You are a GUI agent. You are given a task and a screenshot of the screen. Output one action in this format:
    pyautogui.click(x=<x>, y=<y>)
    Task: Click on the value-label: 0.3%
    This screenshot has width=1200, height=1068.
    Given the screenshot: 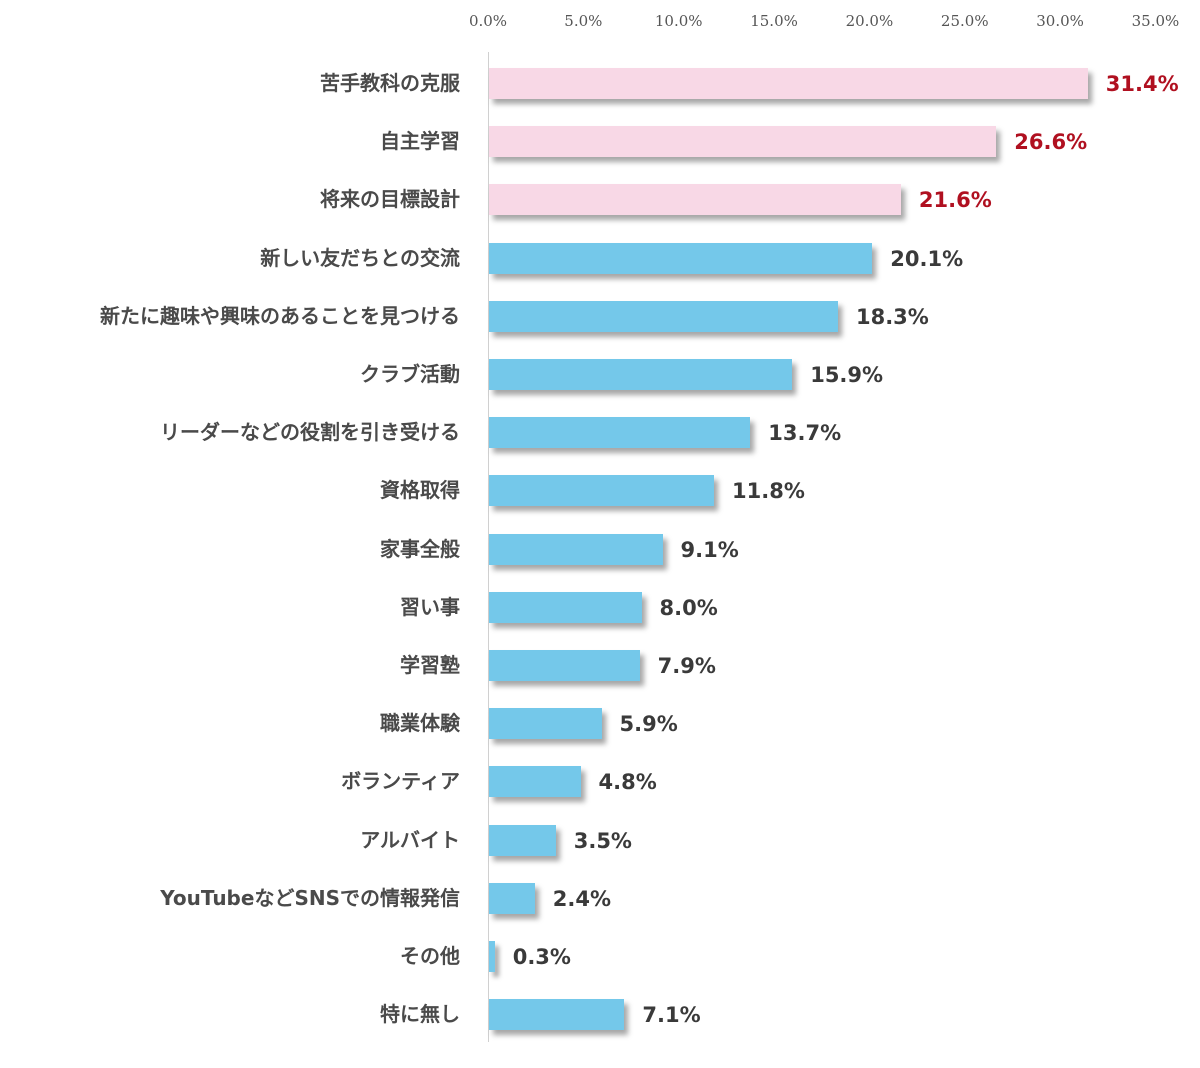 What is the action you would take?
    pyautogui.click(x=541, y=957)
    